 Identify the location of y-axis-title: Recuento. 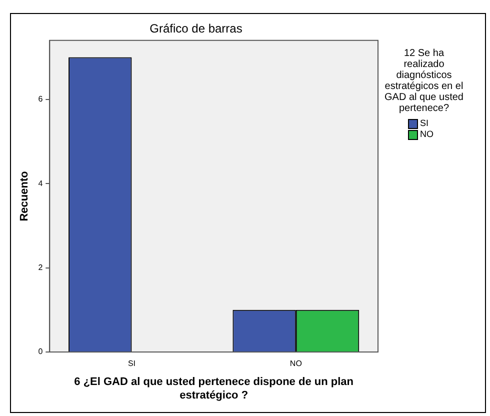
(24, 196).